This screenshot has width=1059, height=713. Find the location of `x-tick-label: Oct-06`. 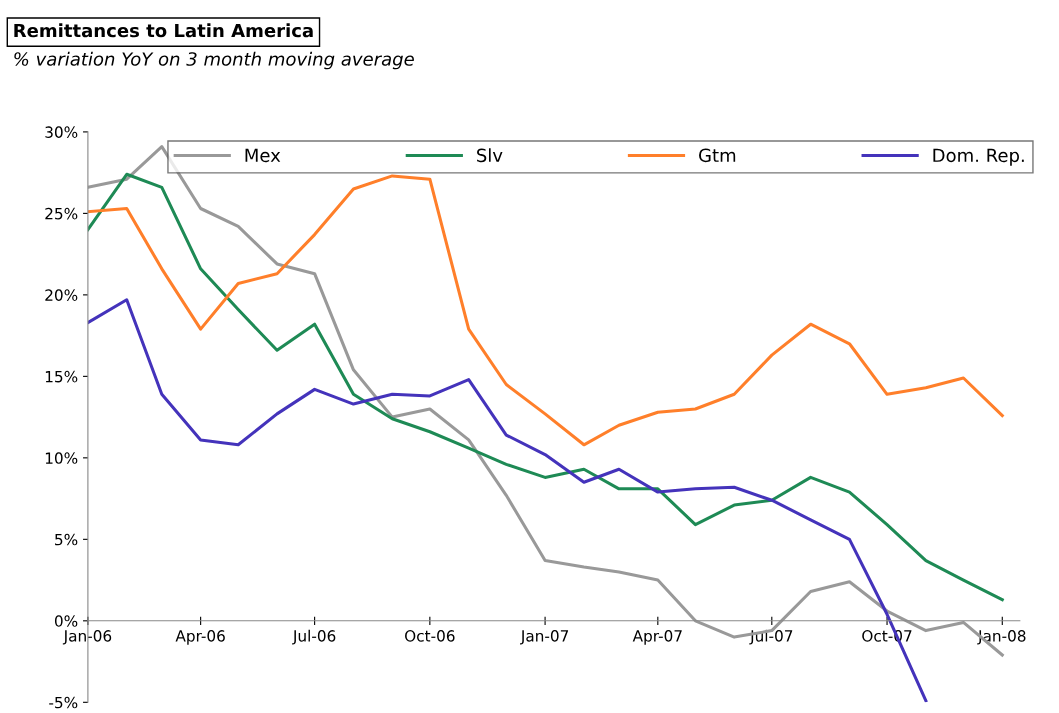

x-tick-label: Oct-06 is located at coordinates (430, 636).